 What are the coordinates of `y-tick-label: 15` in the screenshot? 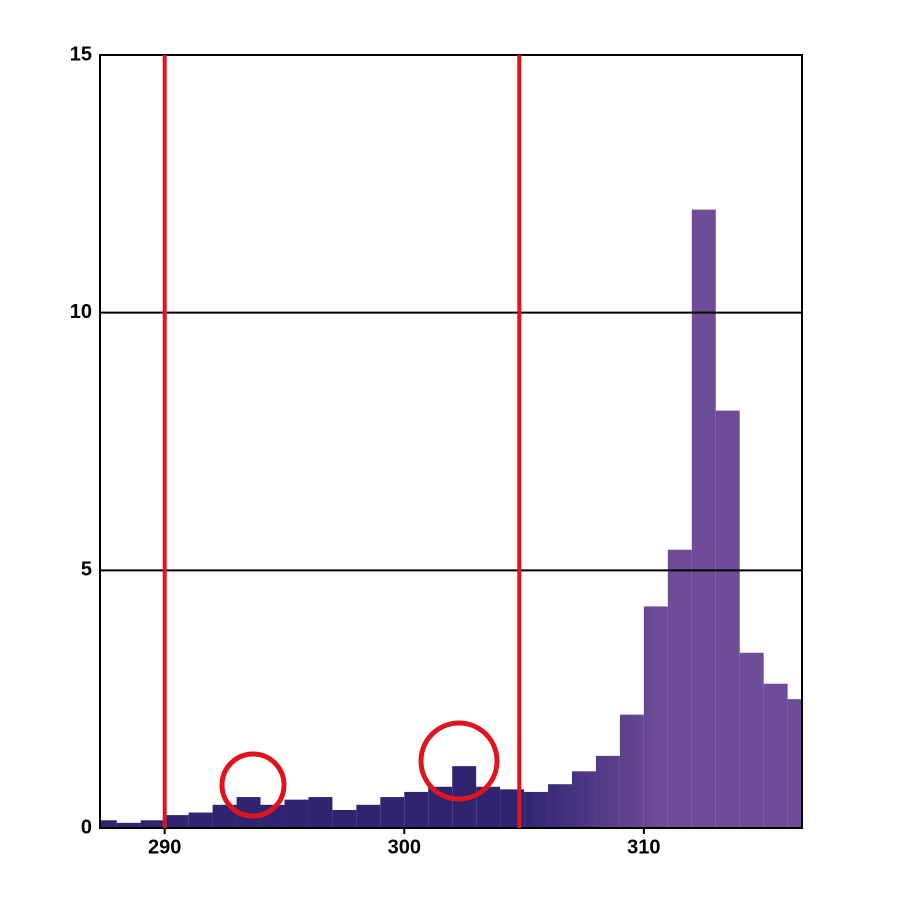 It's located at (81, 54).